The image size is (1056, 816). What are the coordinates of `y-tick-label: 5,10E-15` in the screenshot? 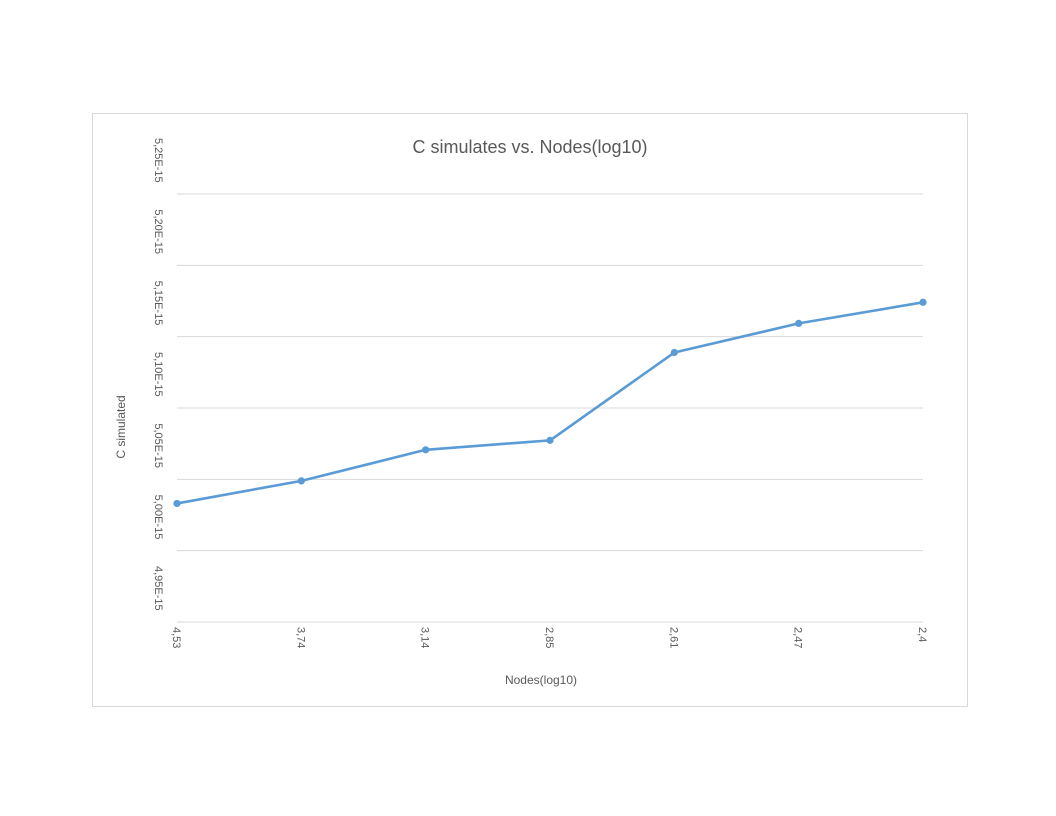 It's located at (158, 374).